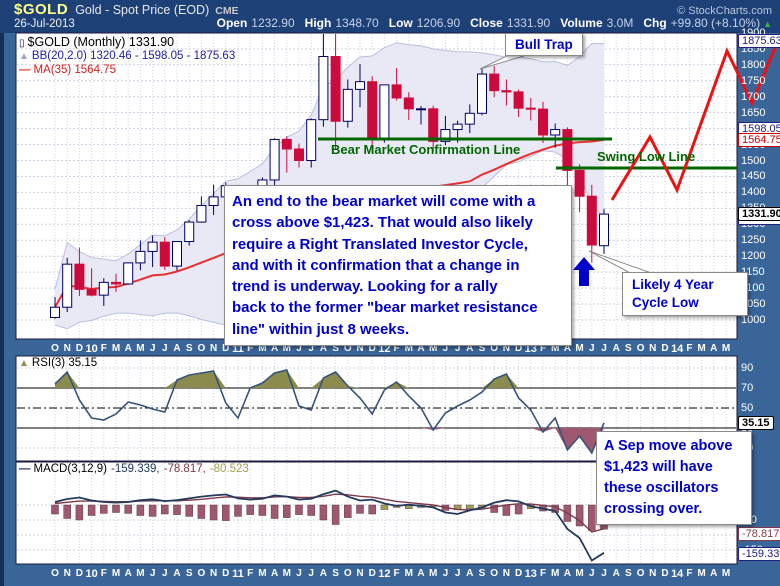 This screenshot has height=586, width=780. What do you see at coordinates (581, 23) in the screenshot?
I see `quote-label: Volume` at bounding box center [581, 23].